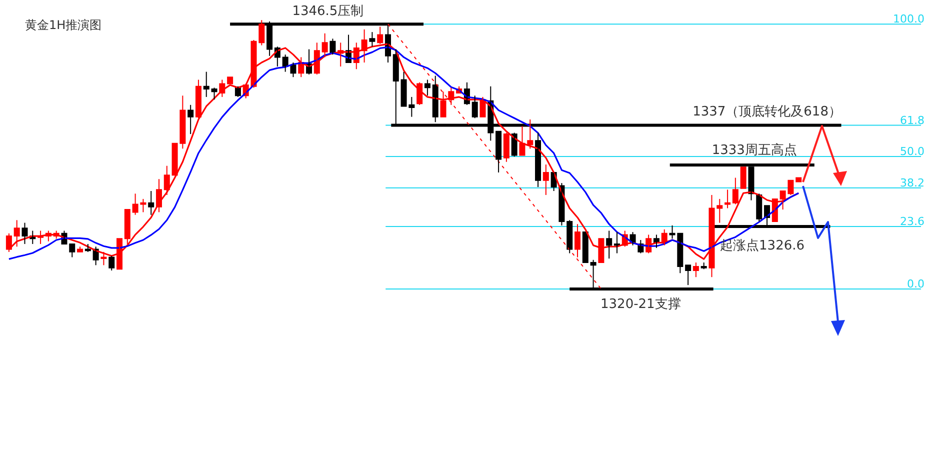 The height and width of the screenshot is (462, 926). Describe the element at coordinates (915, 284) in the screenshot. I see `y-tick-label: 0.0` at that location.